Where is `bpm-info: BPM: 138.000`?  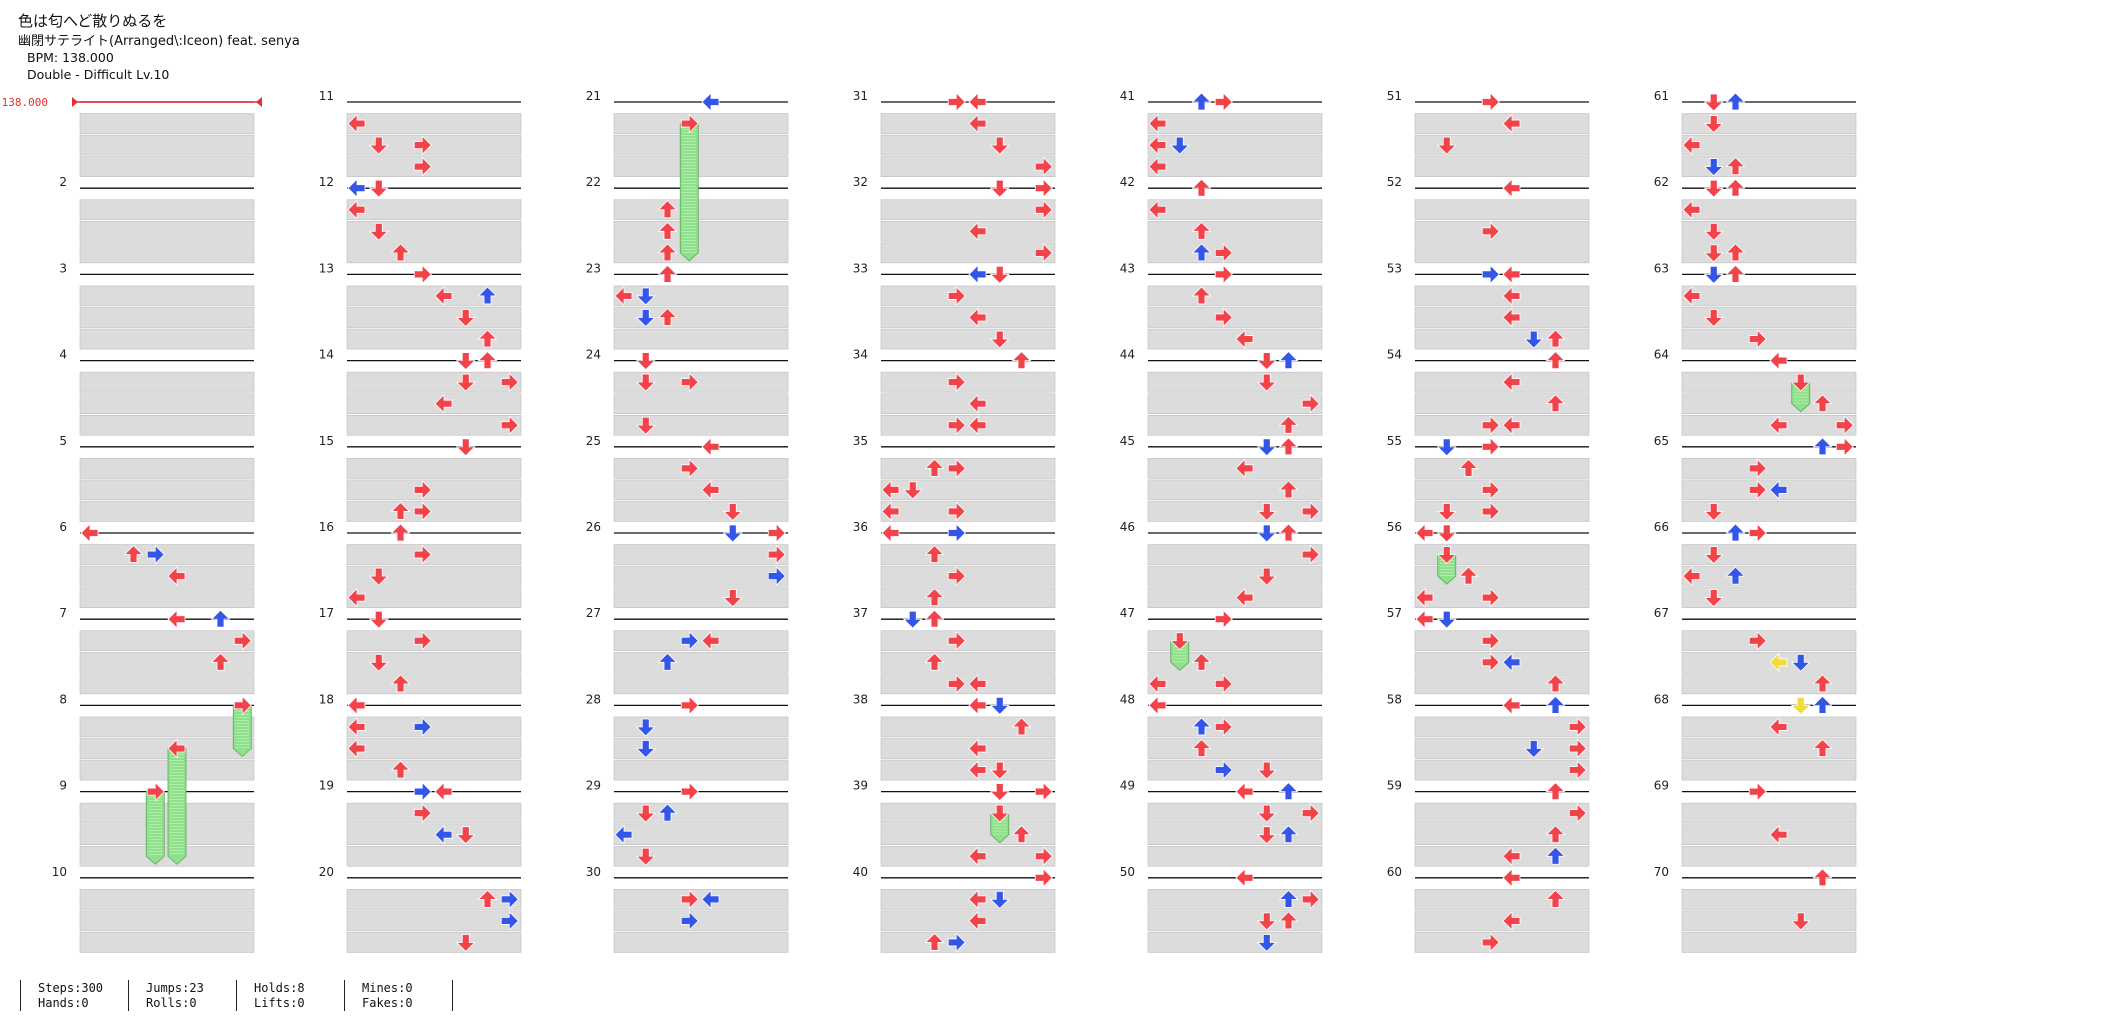
bpm-info: BPM: 138.000 is located at coordinates (70, 57).